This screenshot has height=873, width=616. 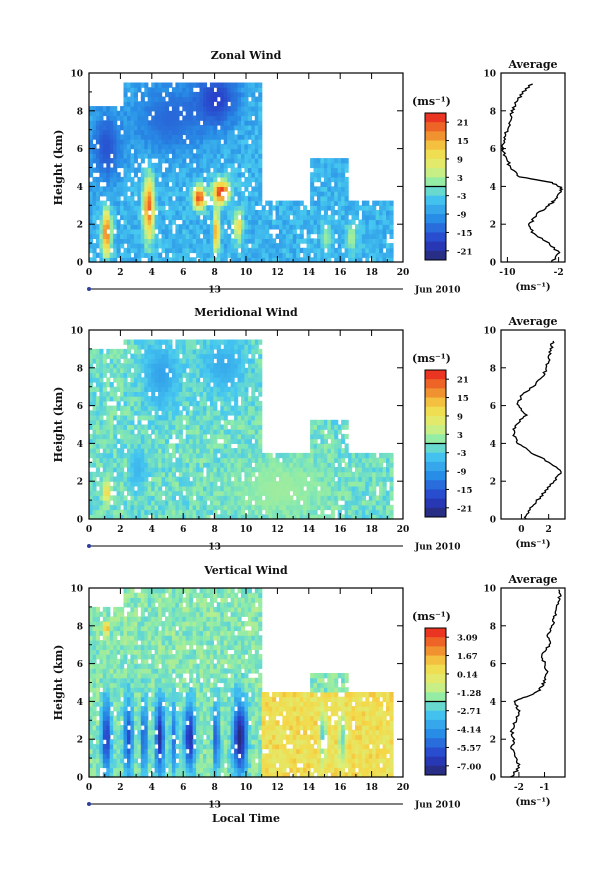 What do you see at coordinates (493, 445) in the screenshot?
I see `profile-y-tick-label: 4` at bounding box center [493, 445].